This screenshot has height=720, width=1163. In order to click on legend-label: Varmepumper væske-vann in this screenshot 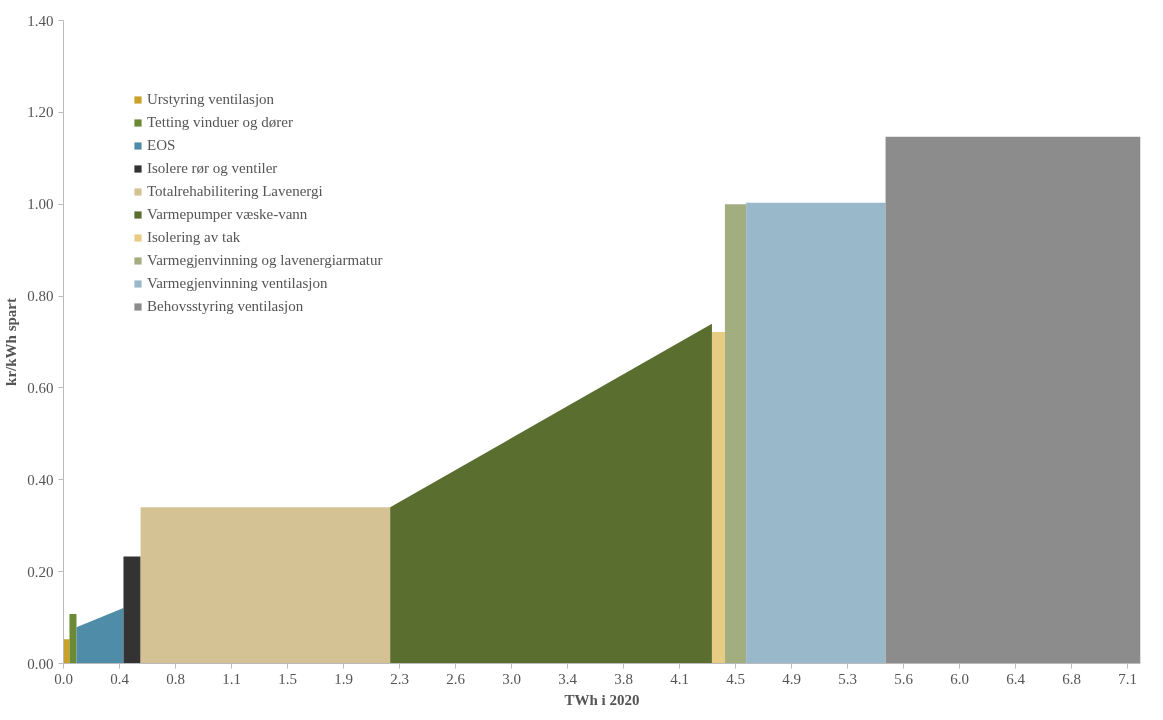, I will do `click(227, 214)`.